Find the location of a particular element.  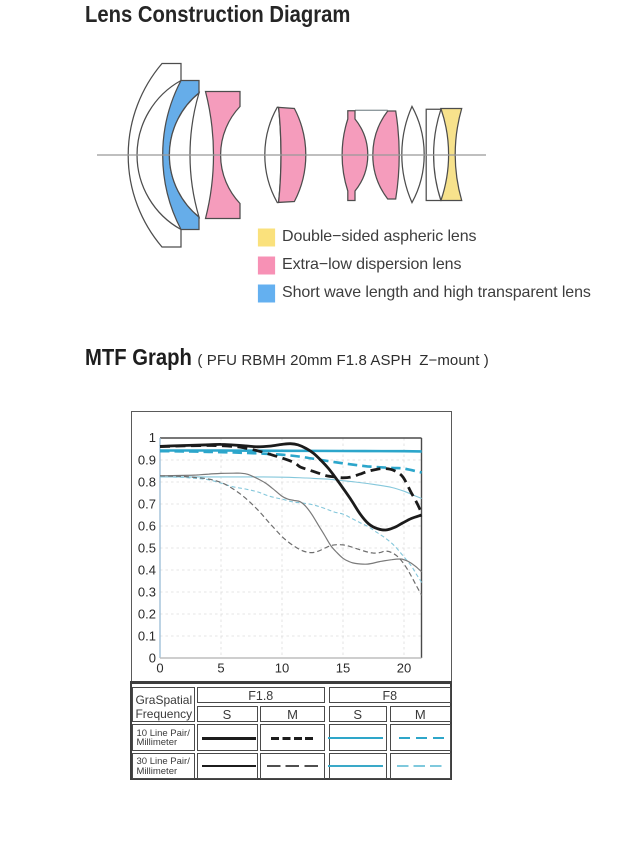

svg-text: 10 is located at coordinates (282, 668).